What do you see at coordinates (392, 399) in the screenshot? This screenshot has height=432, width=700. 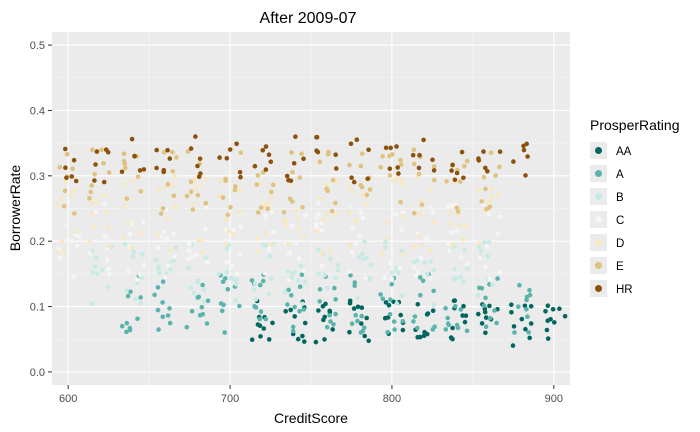 I see `x-tick-label: 800` at bounding box center [392, 399].